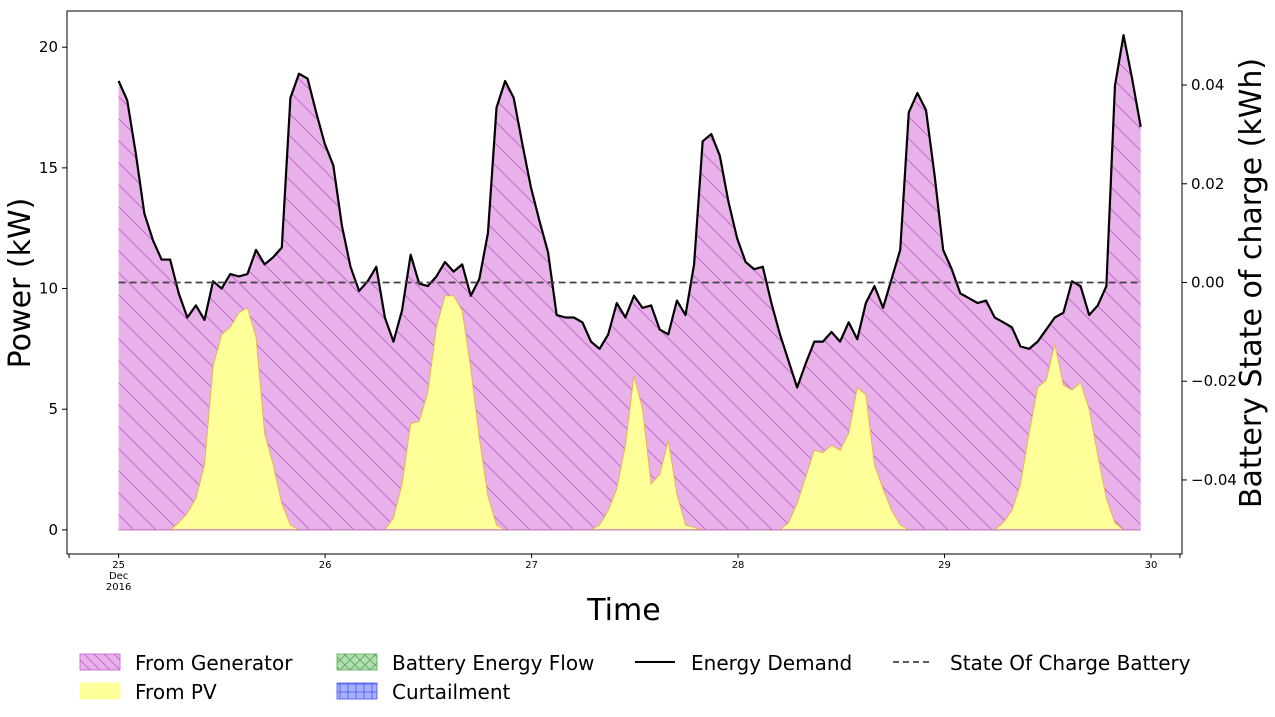 The image size is (1275, 717). I want to click on x-tick-label: 28, so click(738, 565).